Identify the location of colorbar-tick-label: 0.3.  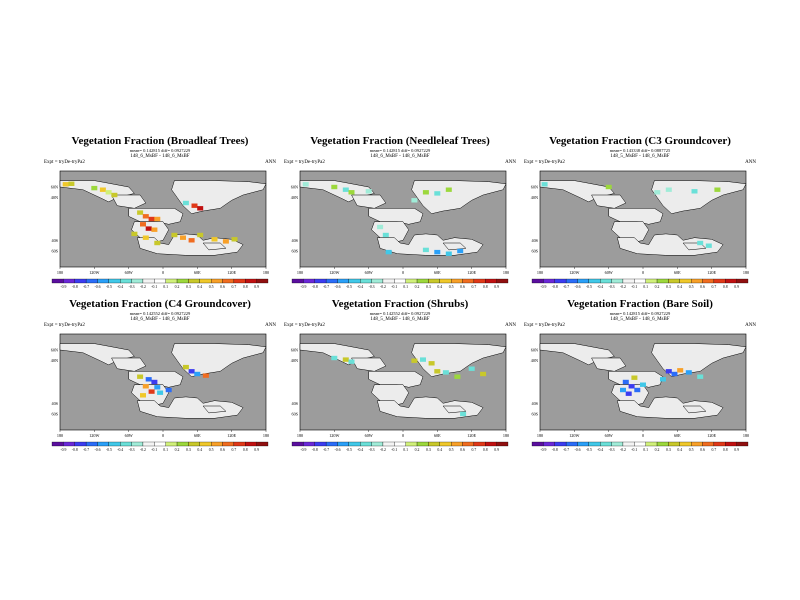
(188, 450).